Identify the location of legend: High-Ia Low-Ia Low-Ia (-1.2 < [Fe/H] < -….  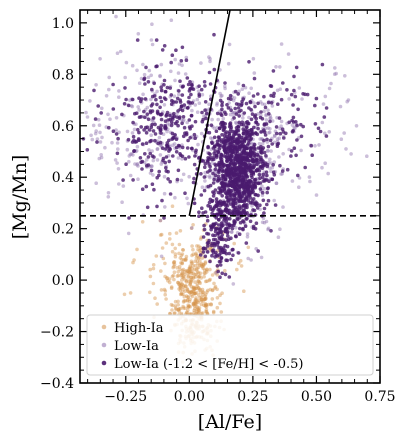
(230, 345).